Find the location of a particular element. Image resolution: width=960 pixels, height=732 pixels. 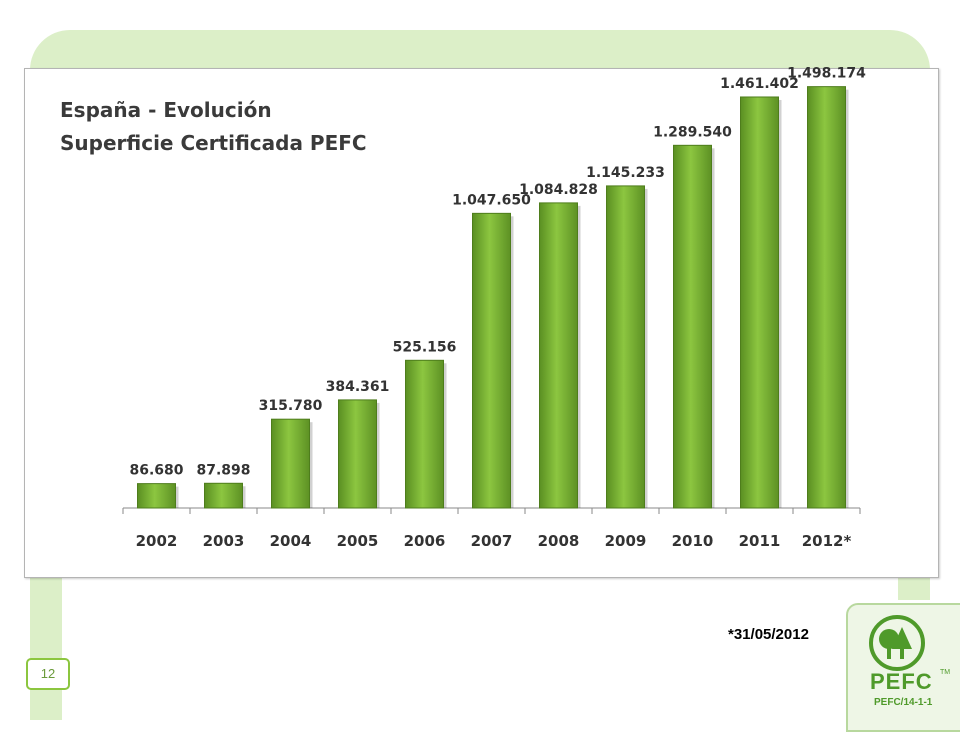

tick-label: 2009 is located at coordinates (626, 541).